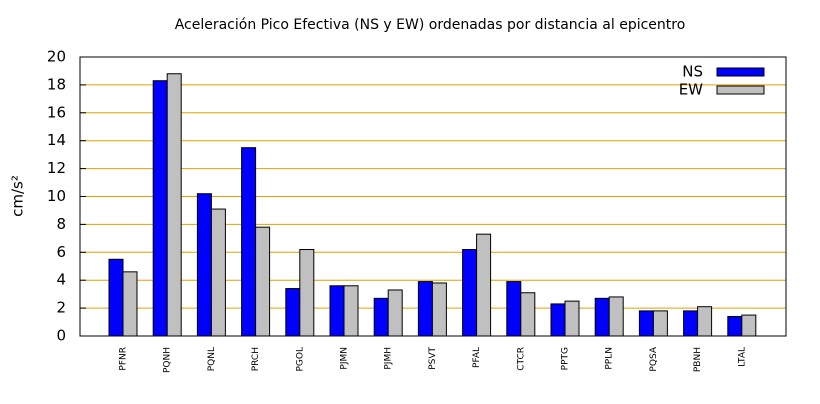 This screenshot has height=404, width=820. What do you see at coordinates (256, 359) in the screenshot?
I see `x-tick-label: PRCH` at bounding box center [256, 359].